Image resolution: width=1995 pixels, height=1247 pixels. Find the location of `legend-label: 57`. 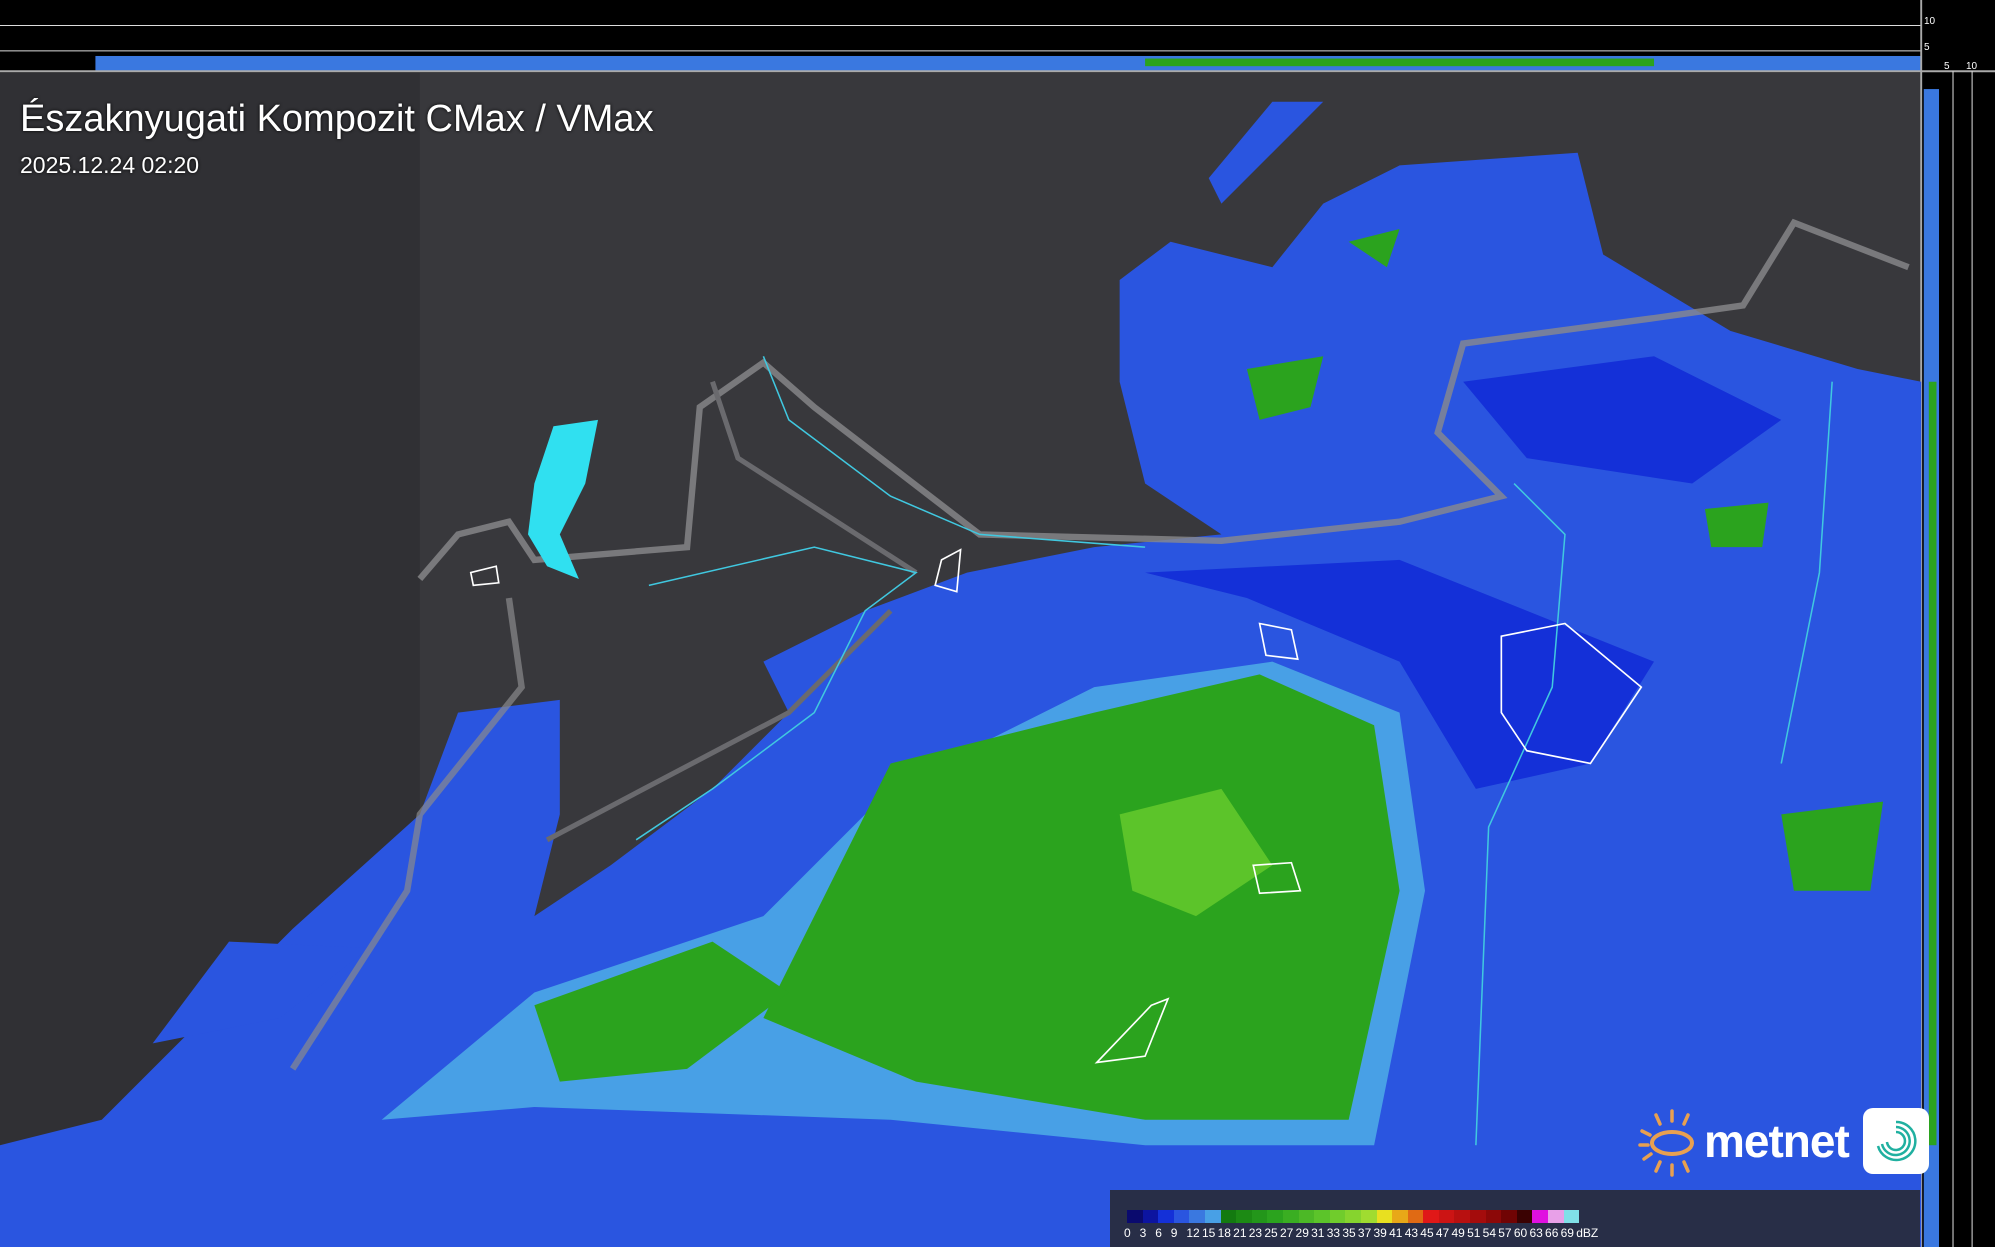

legend-label: 57 is located at coordinates (1505, 1233).